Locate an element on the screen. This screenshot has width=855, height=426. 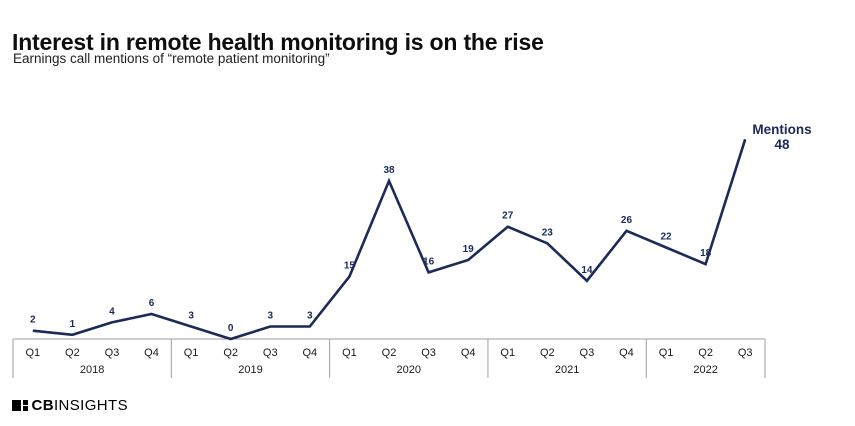
data-point-label: 22 is located at coordinates (666, 236).